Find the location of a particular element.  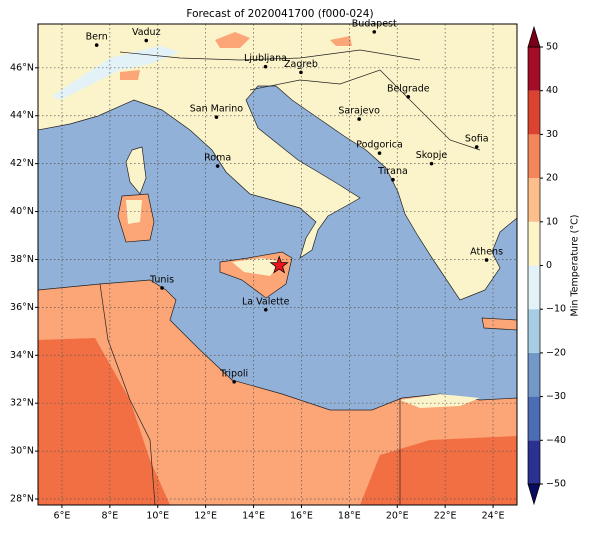

y-tick-label: 42°N is located at coordinates (22, 163).